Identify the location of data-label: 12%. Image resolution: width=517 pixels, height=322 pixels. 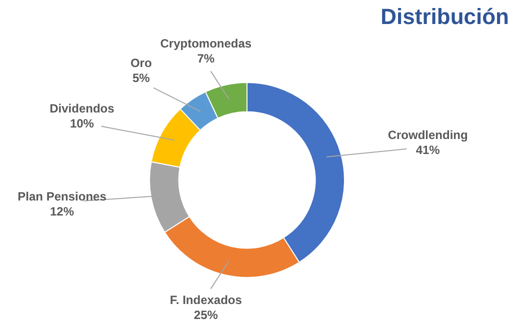
(62, 211).